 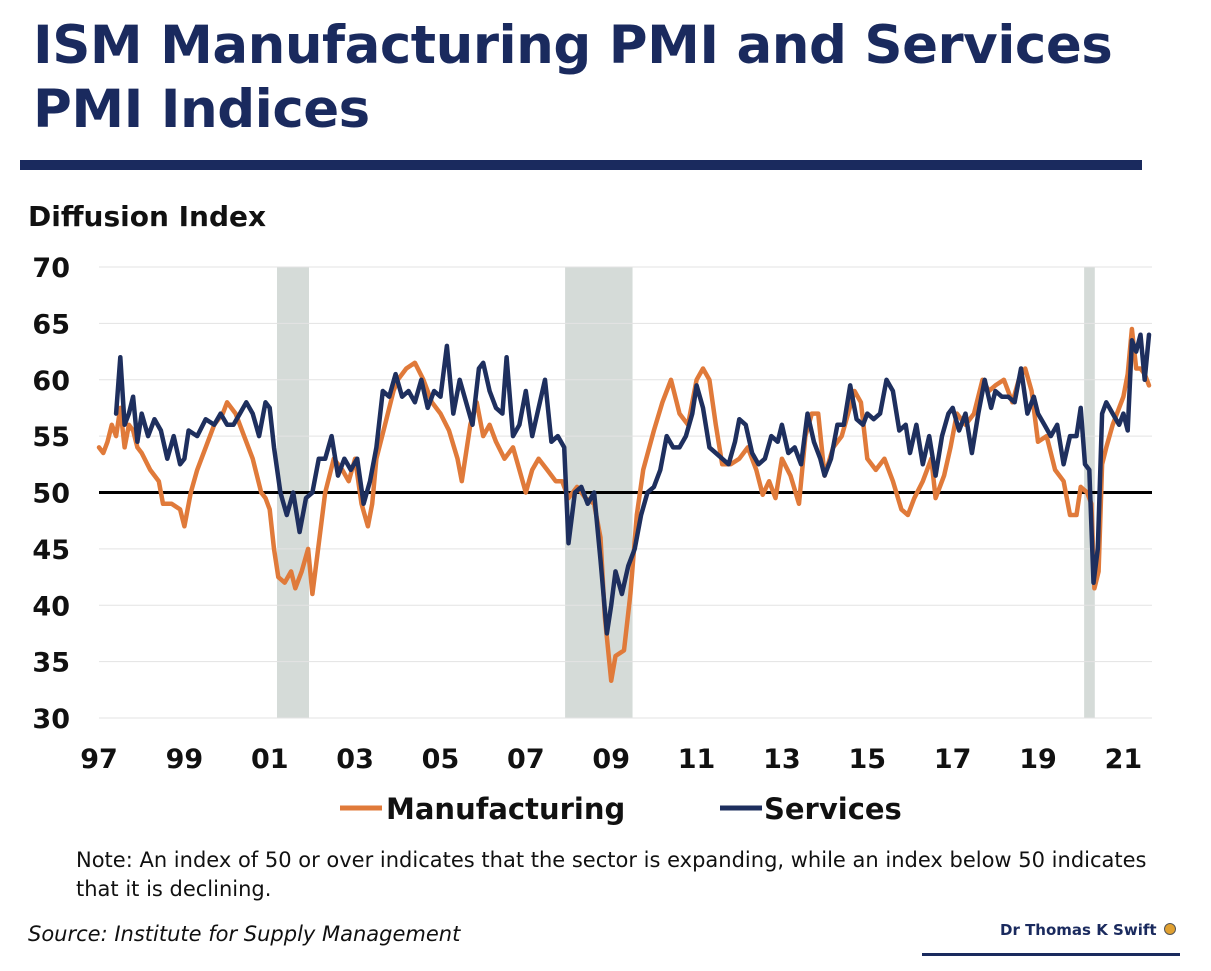 What do you see at coordinates (1124, 759) in the screenshot?
I see `x-tick-label: 21` at bounding box center [1124, 759].